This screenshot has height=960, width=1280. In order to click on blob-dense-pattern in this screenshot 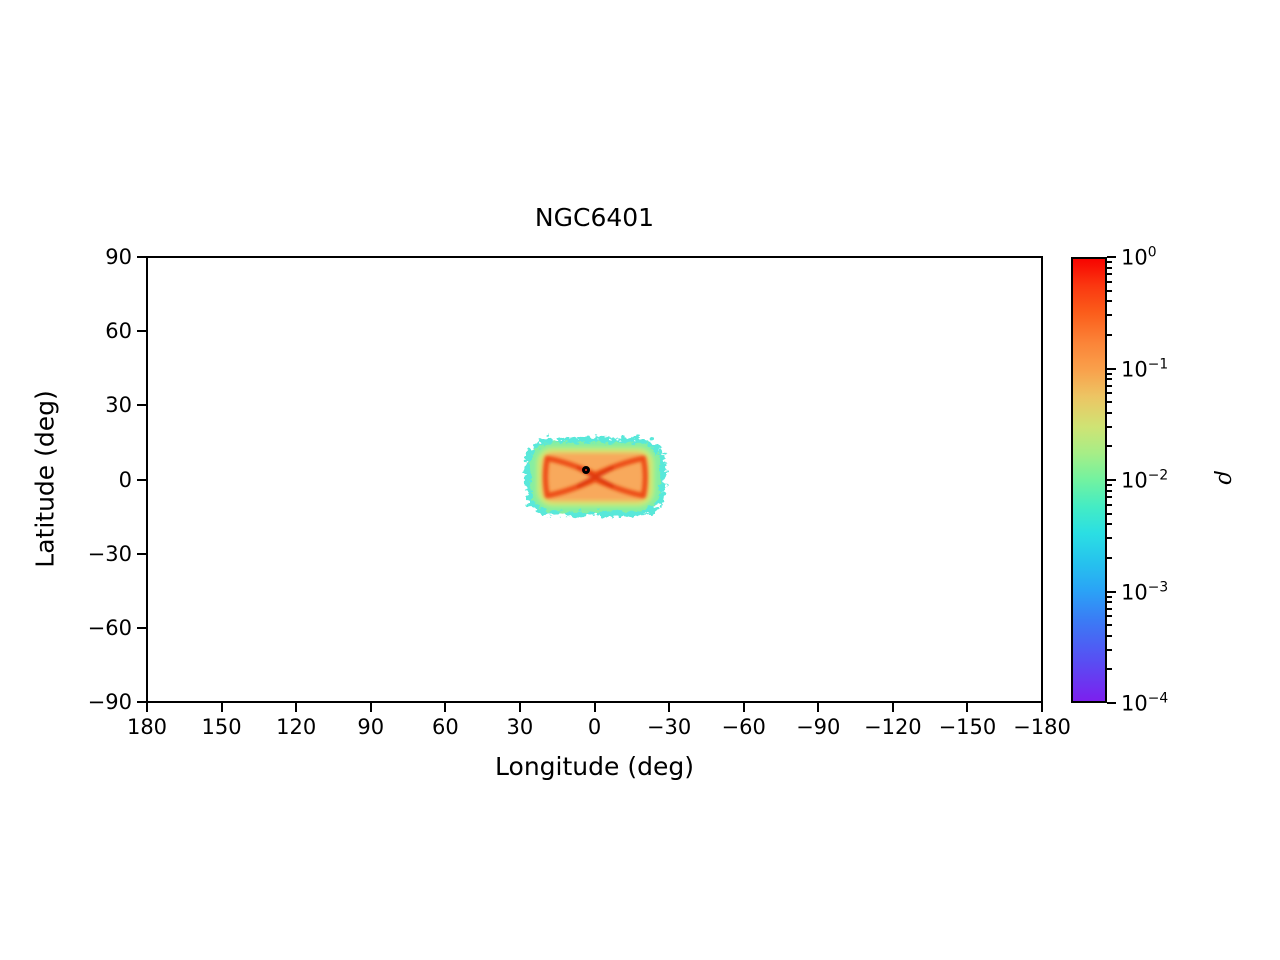, I will do `click(595, 477)`.